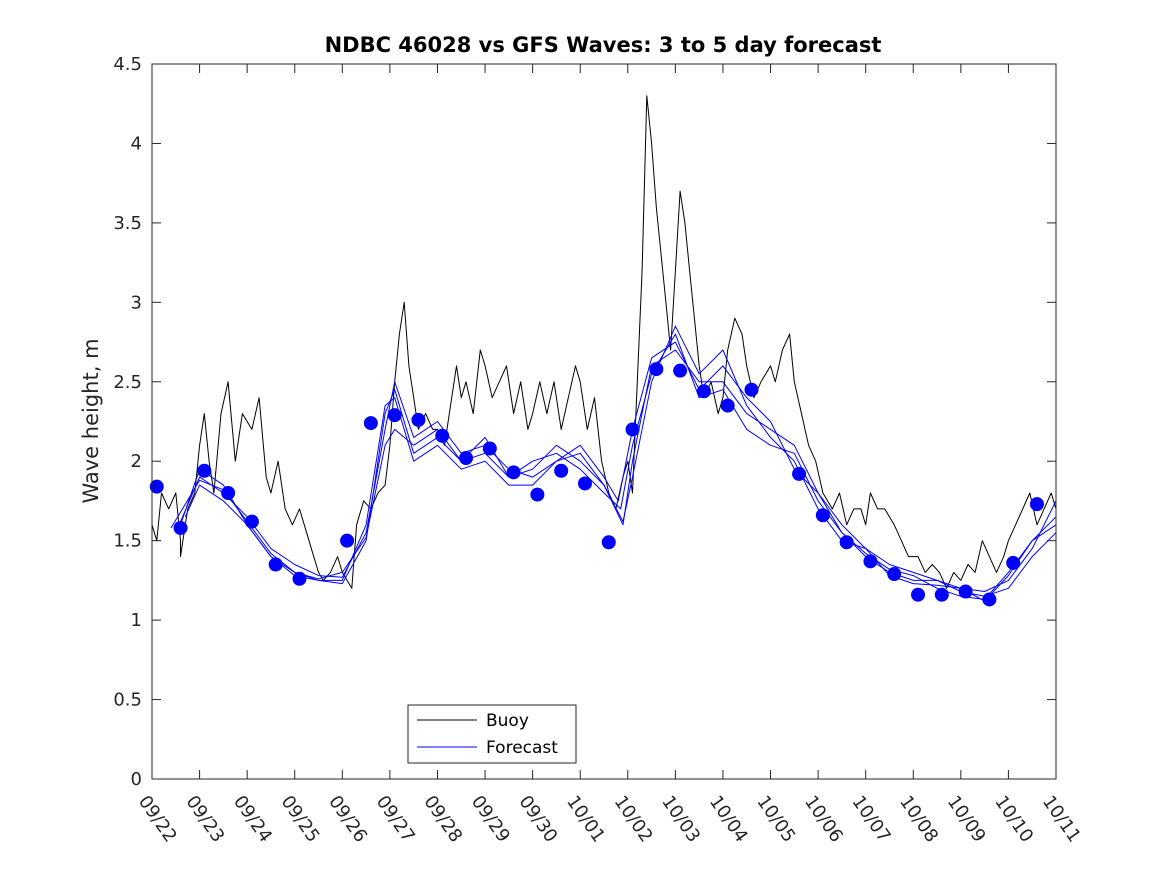 This screenshot has width=1167, height=875. What do you see at coordinates (136, 143) in the screenshot?
I see `y-tick-label: 4` at bounding box center [136, 143].